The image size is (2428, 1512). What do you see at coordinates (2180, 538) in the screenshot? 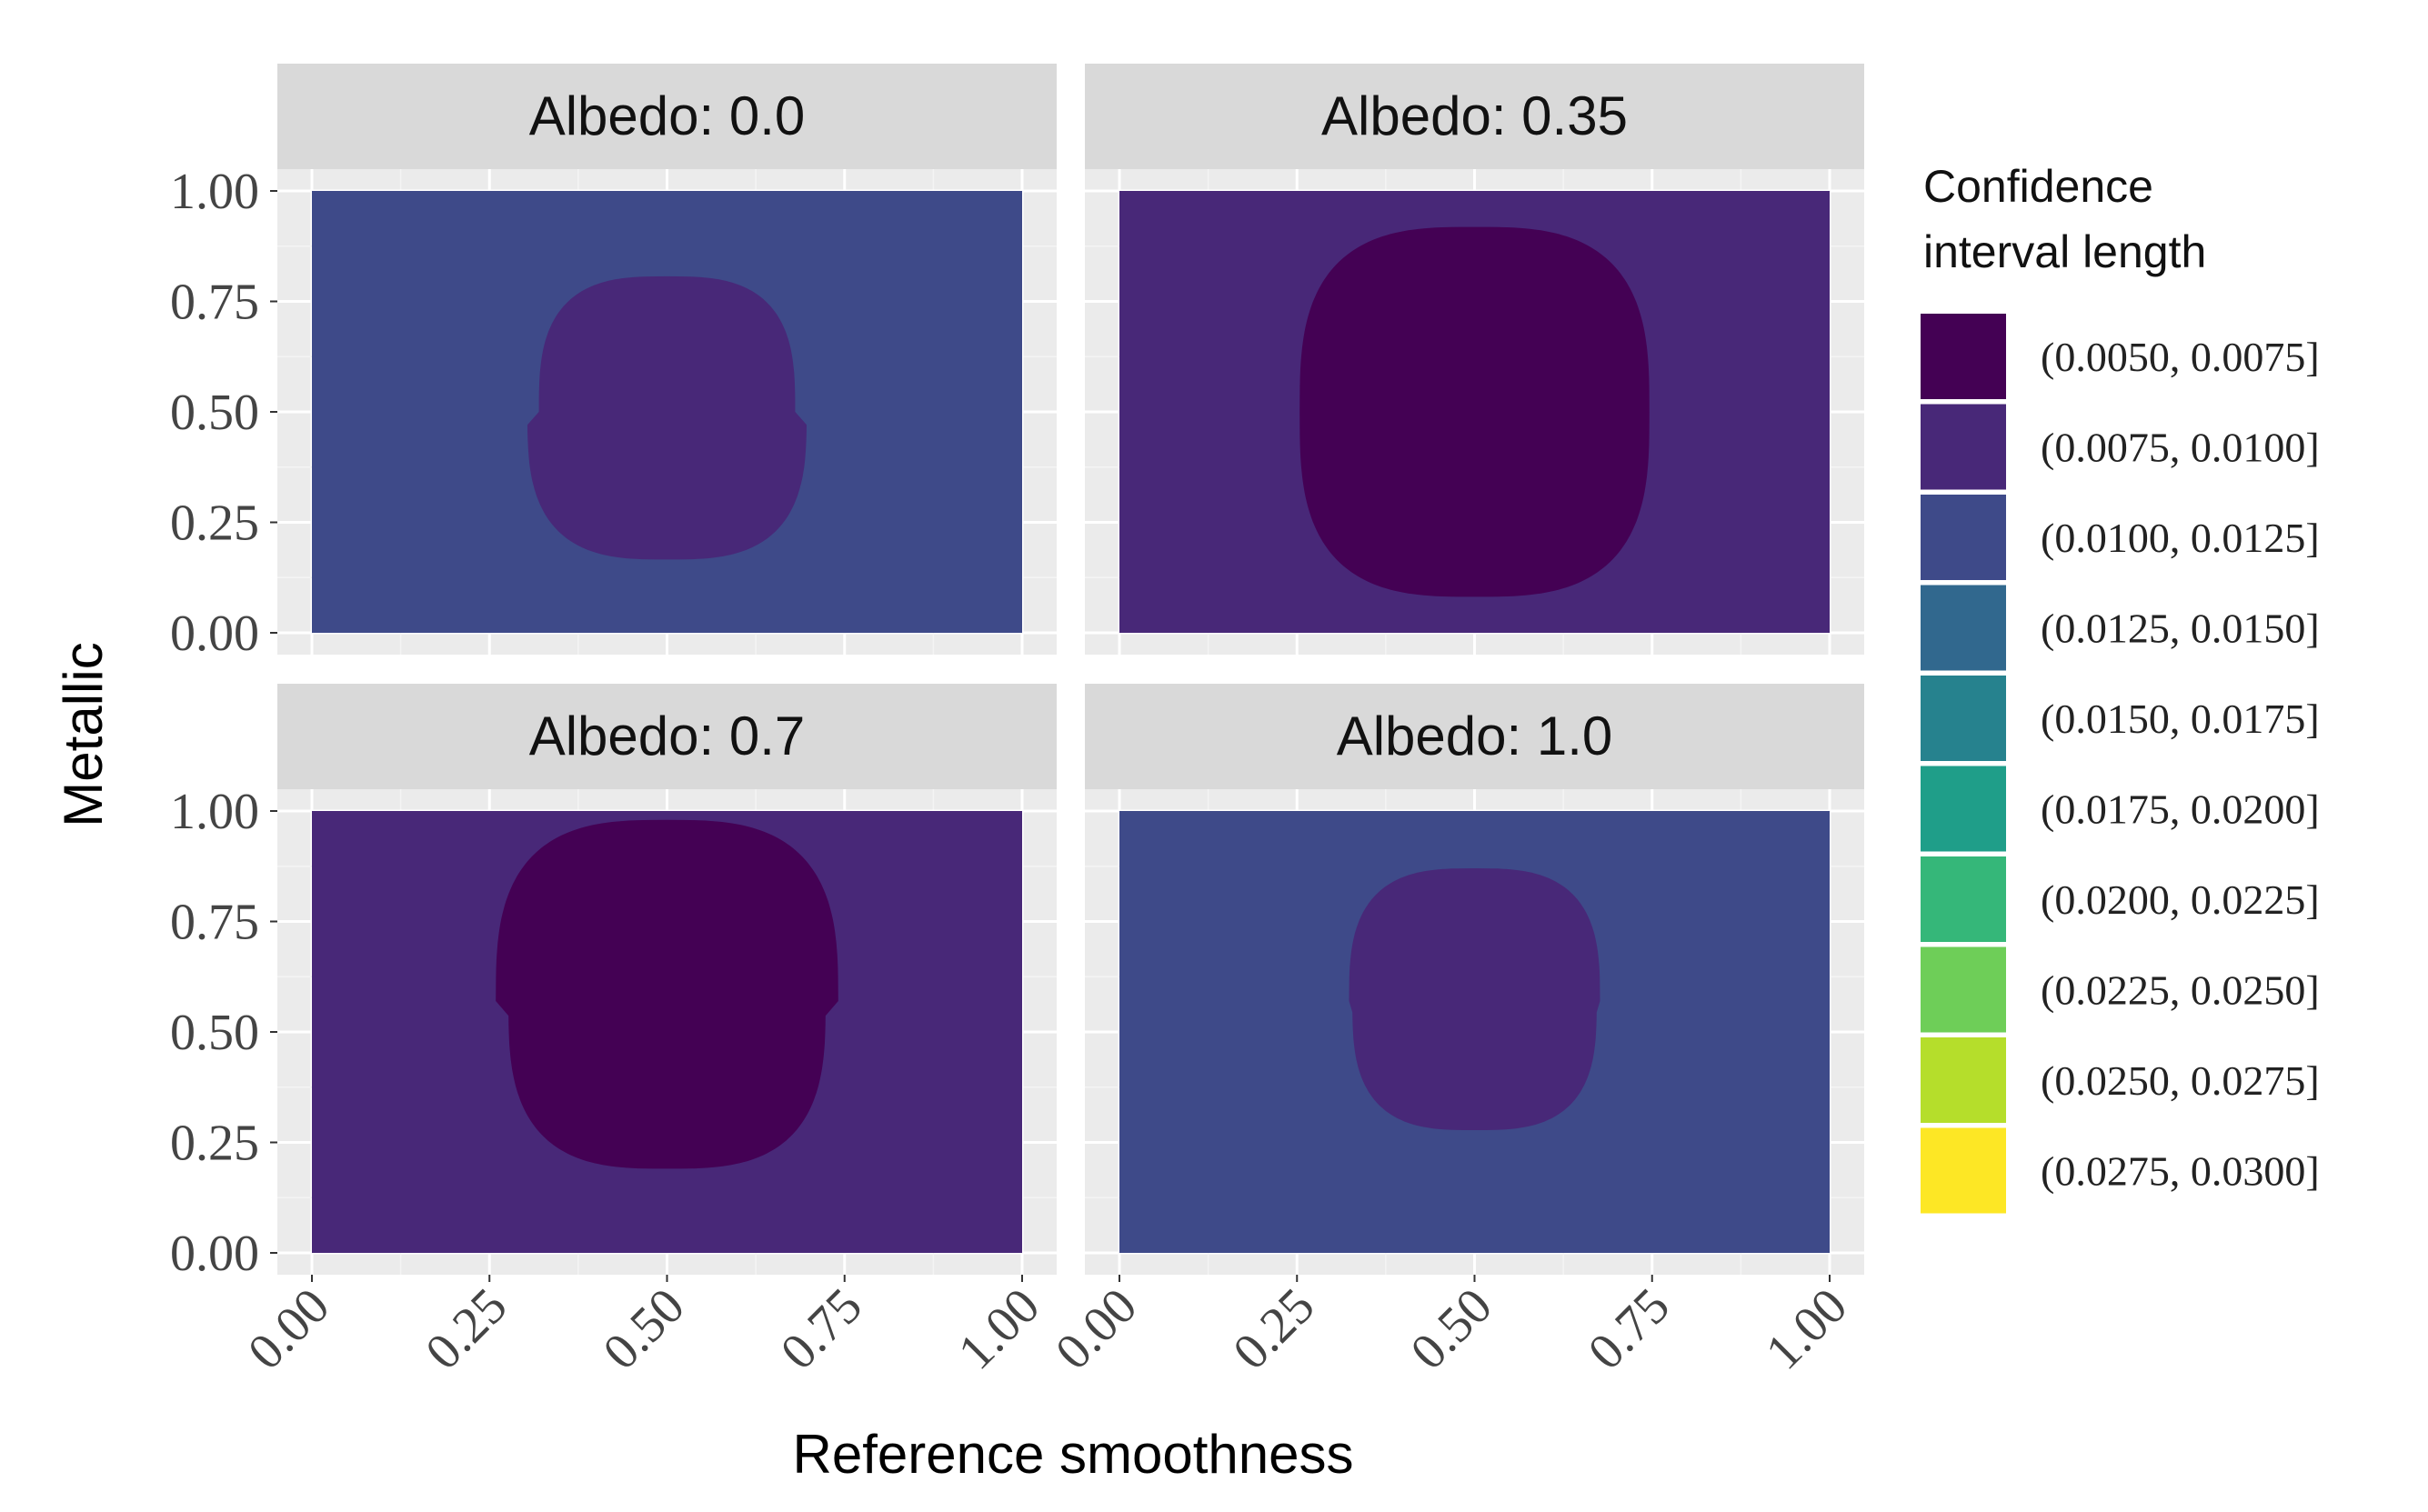
I see `legend-label: (0.0100, 0.0125]` at bounding box center [2180, 538].